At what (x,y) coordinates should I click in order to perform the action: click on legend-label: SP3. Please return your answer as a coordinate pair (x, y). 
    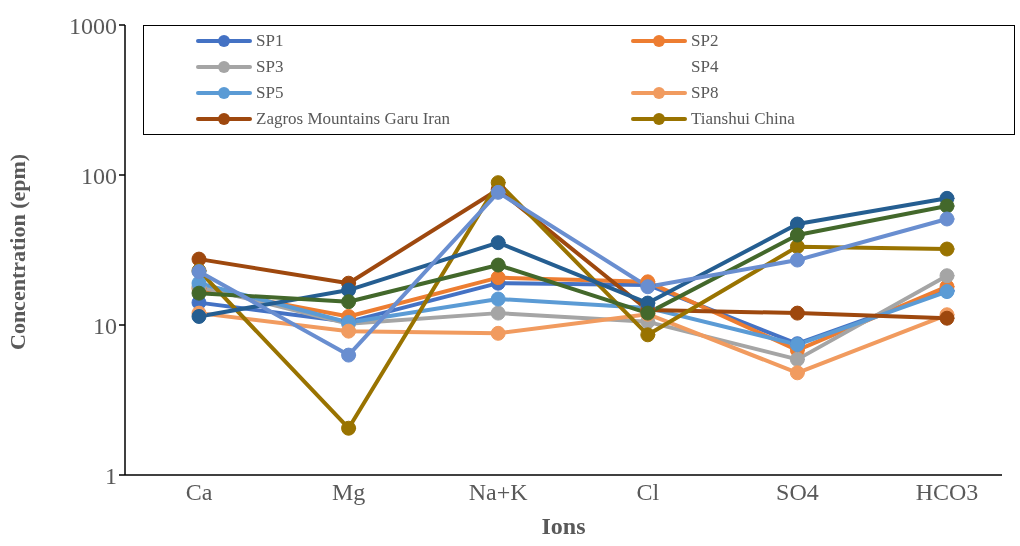
    Looking at the image, I should click on (270, 67).